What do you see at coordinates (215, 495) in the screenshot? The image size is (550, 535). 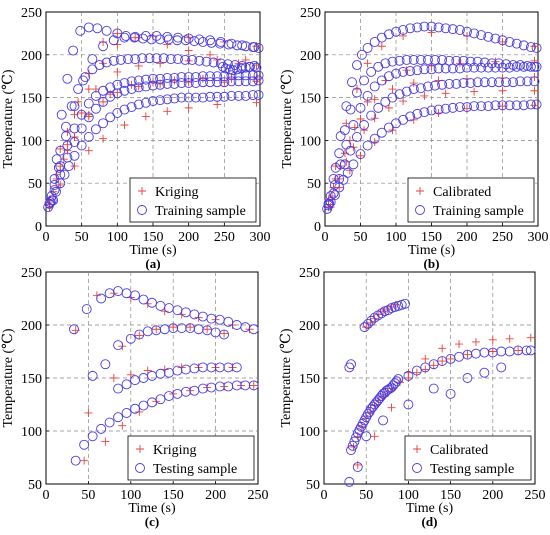 I see `x-tick-label-c: 200` at bounding box center [215, 495].